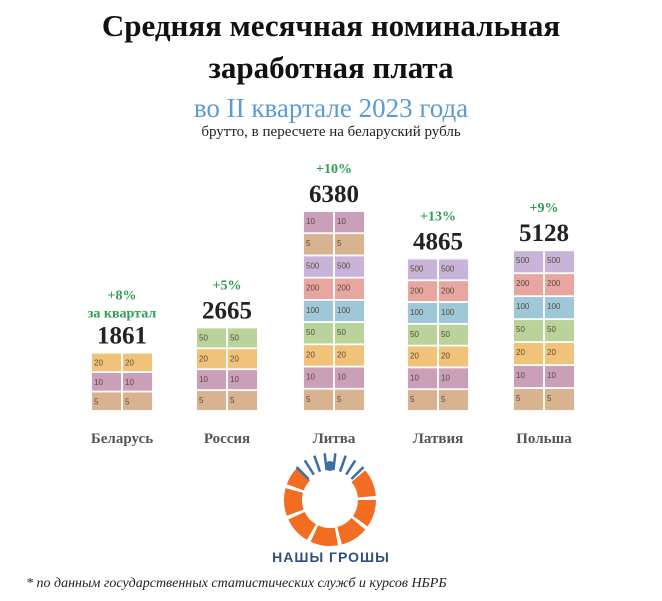 Image resolution: width=662 pixels, height=601 pixels. Describe the element at coordinates (334, 194) in the screenshot. I see `value-label: 6380` at that location.